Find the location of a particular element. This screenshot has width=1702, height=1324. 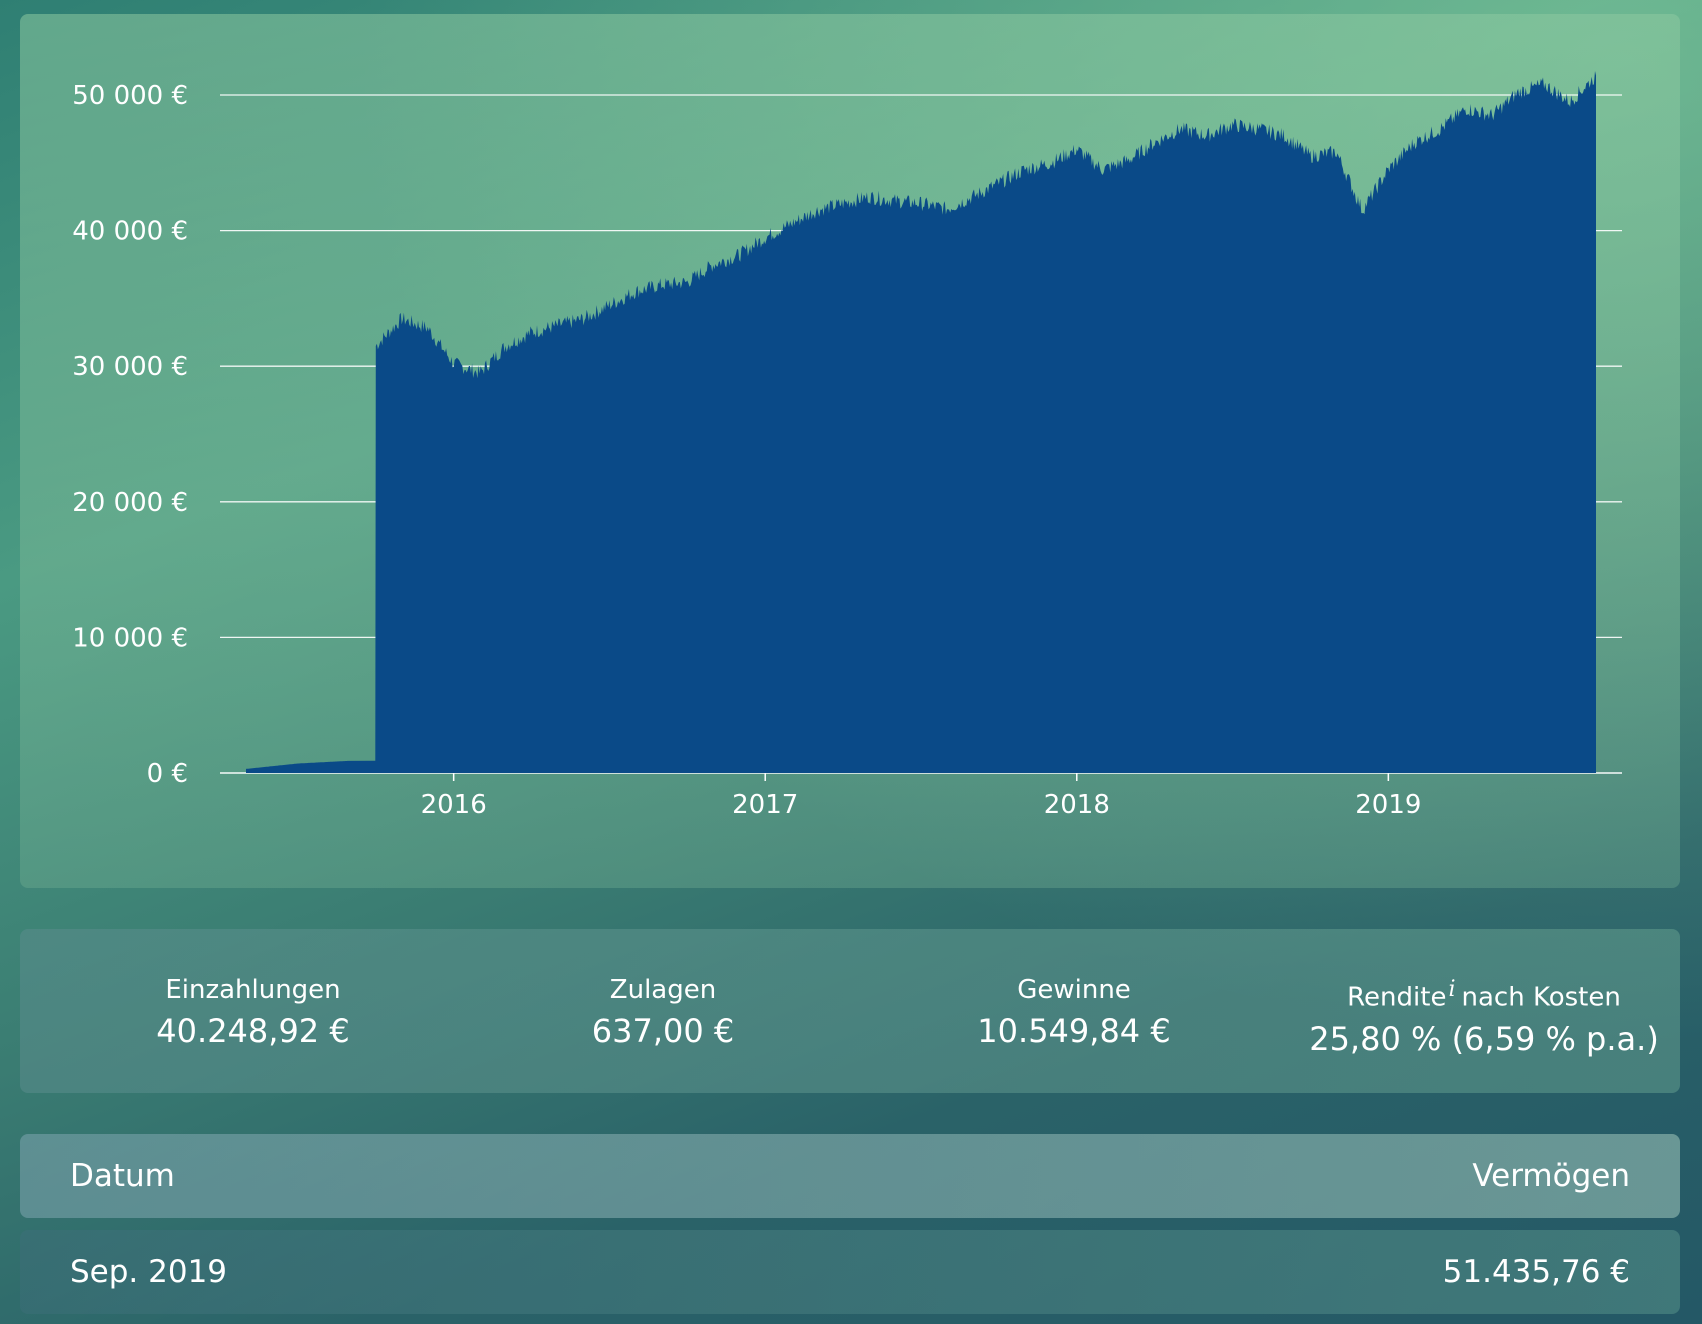

y-tick-label: 40 000 € is located at coordinates (130, 232).